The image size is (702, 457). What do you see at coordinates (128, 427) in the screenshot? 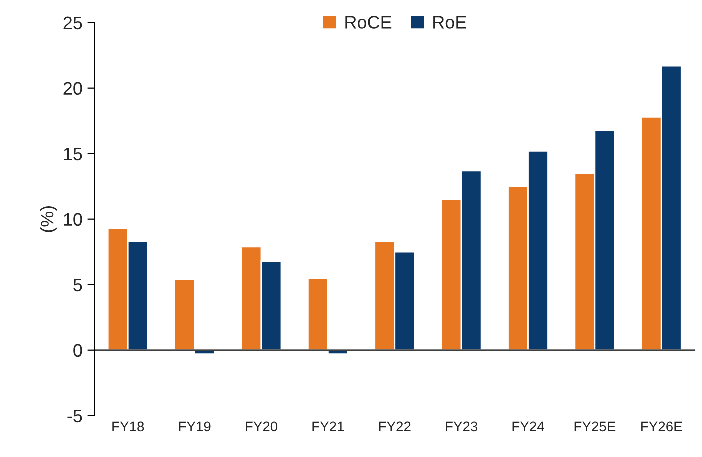
I see `x-tick-label: FY18` at bounding box center [128, 427].